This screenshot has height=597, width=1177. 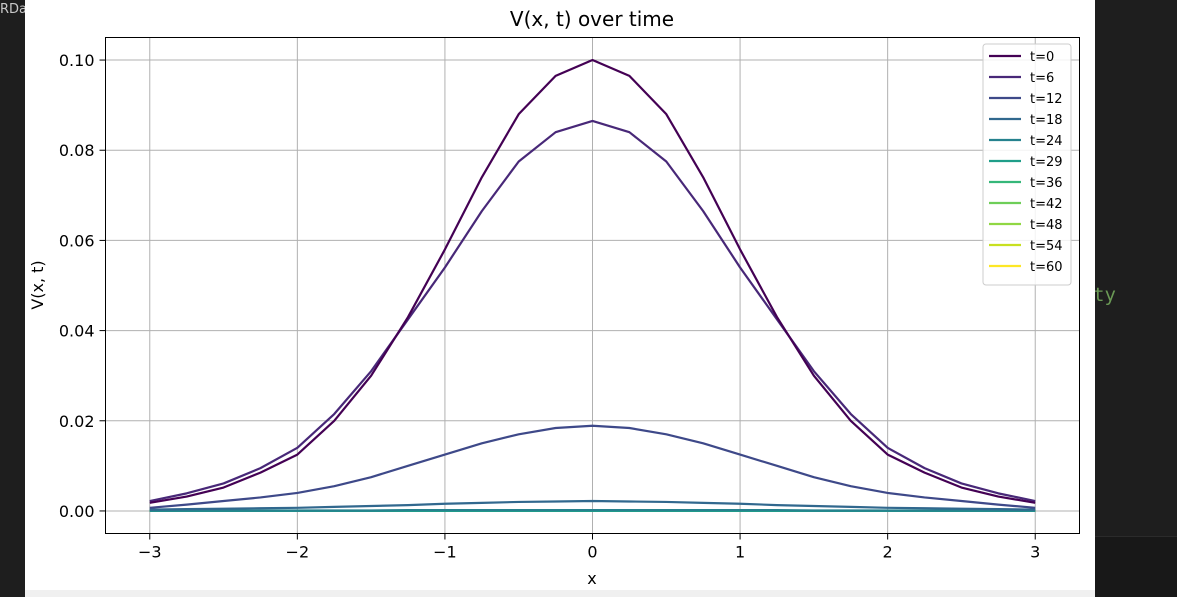 I want to click on x-tick-label: −1, so click(x=445, y=552).